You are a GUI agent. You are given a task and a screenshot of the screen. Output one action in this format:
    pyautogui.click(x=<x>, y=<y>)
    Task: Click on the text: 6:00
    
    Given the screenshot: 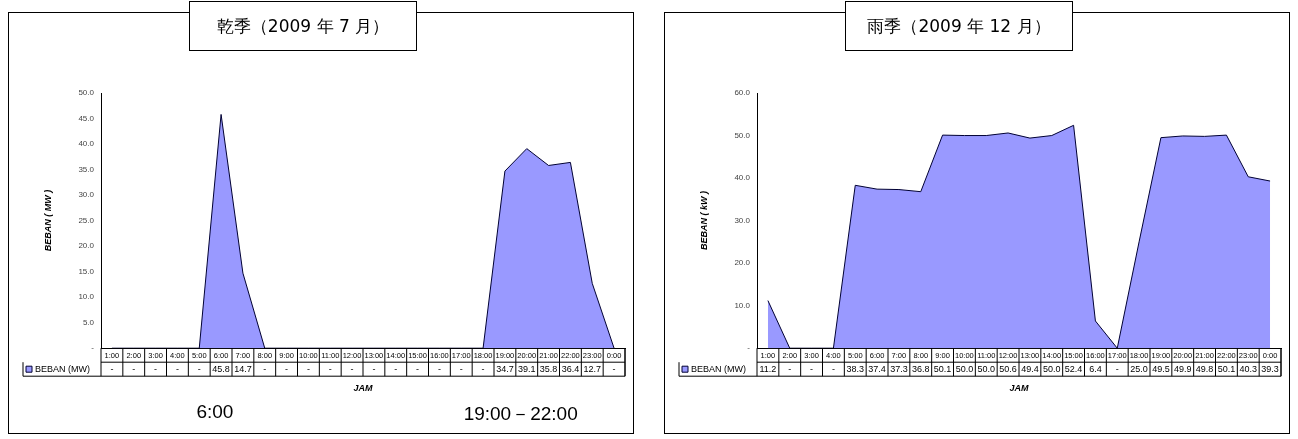 What is the action you would take?
    pyautogui.click(x=215, y=412)
    